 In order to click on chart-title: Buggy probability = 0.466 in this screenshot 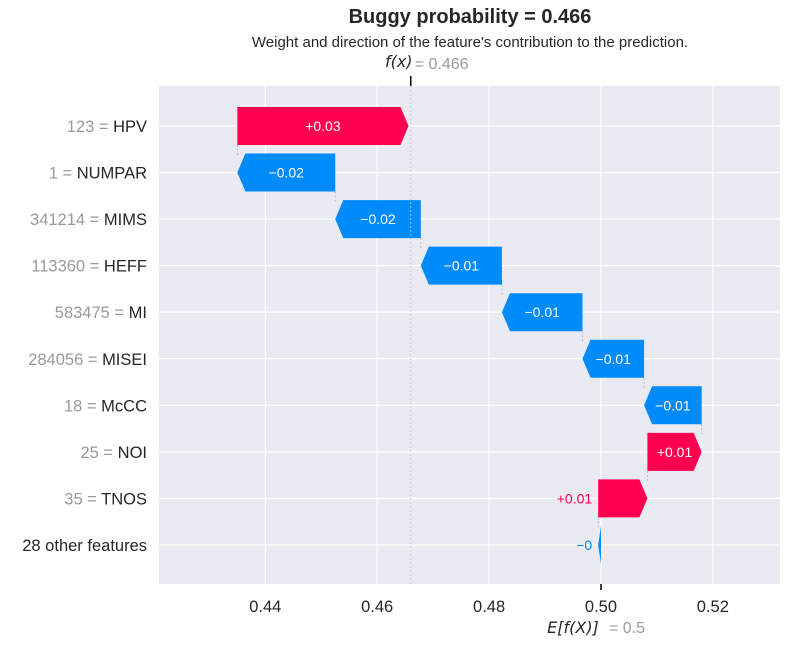, I will do `click(470, 17)`.